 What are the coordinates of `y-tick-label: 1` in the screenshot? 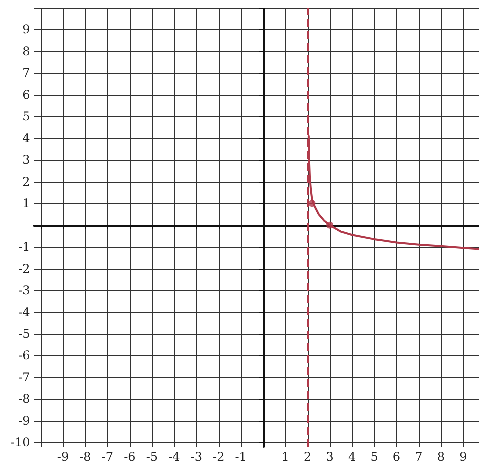 It's located at (26, 203).